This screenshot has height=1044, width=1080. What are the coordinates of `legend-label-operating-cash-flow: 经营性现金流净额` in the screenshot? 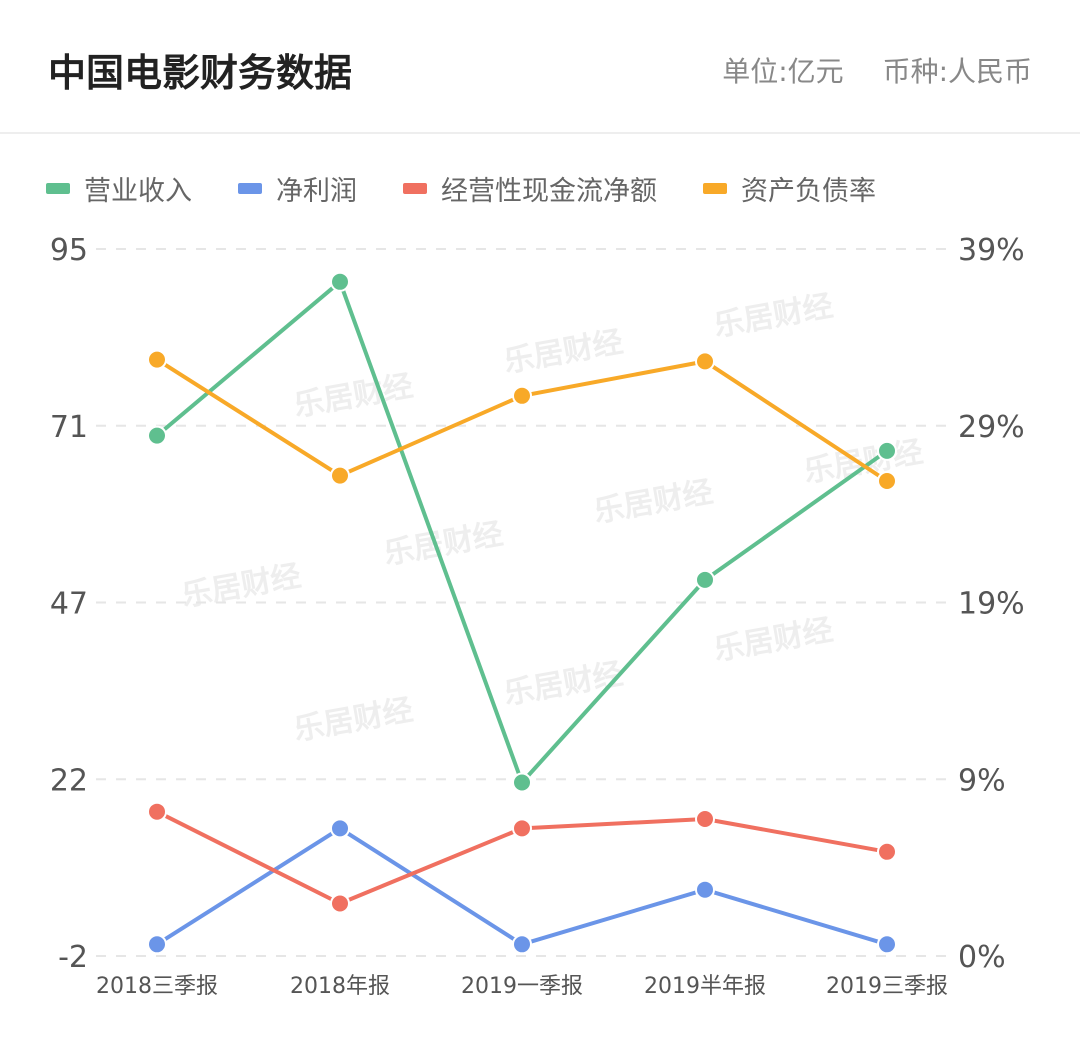 It's located at (549, 191).